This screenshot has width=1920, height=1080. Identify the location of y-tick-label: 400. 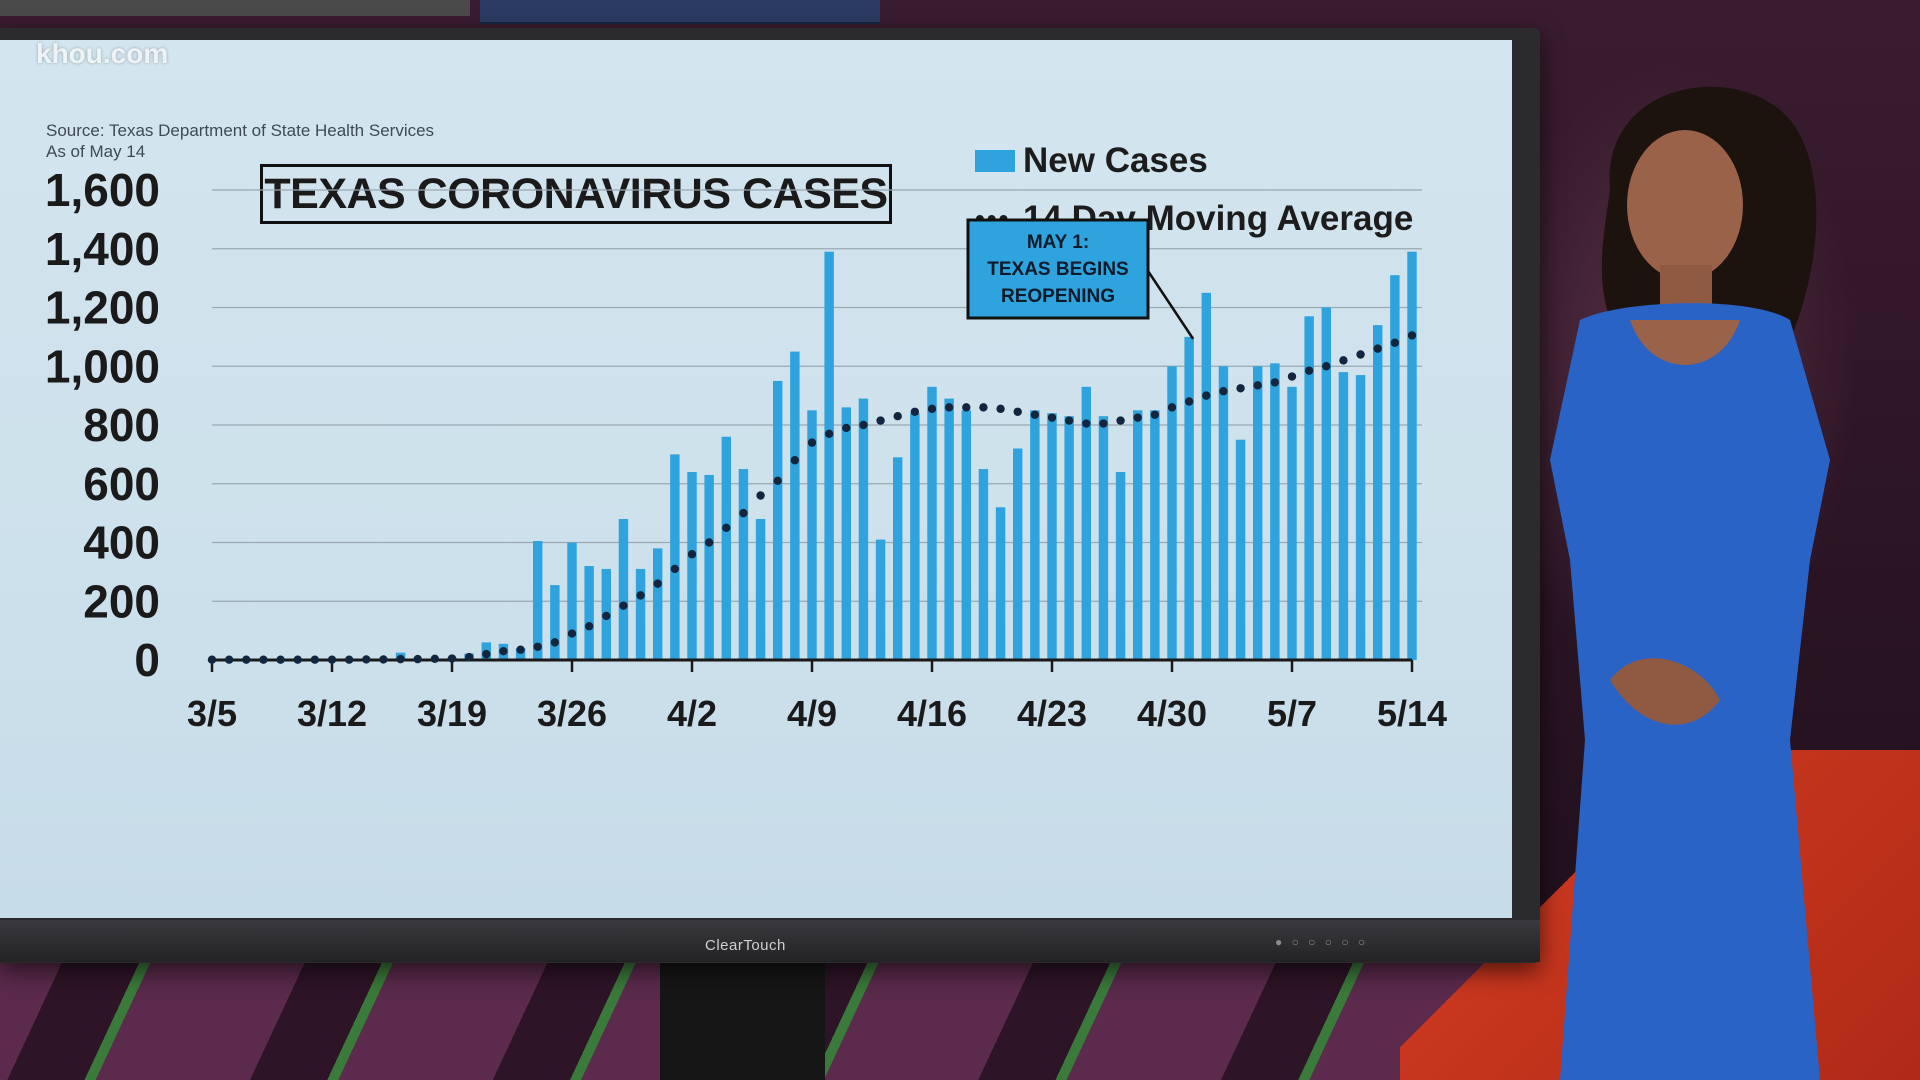
(121, 543).